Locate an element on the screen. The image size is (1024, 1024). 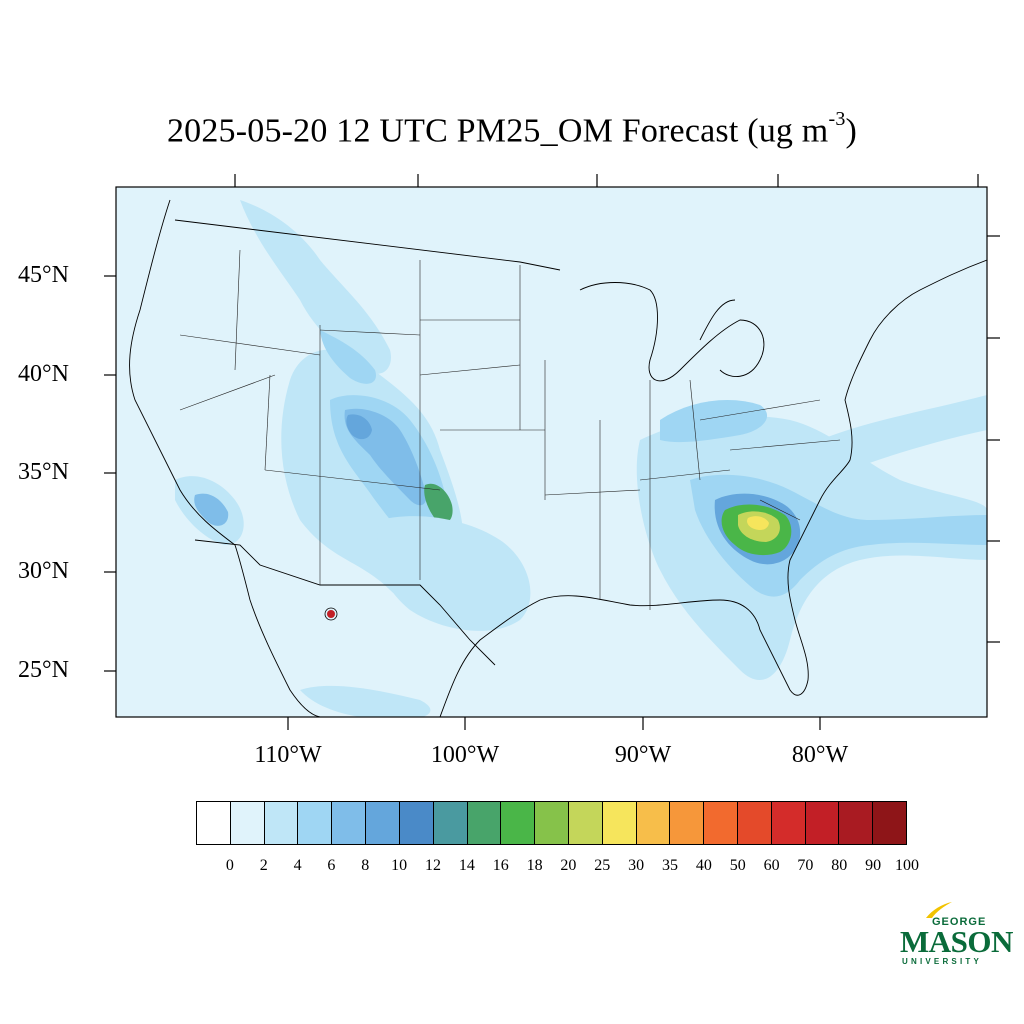
colorbar-tick: 100 is located at coordinates (907, 865).